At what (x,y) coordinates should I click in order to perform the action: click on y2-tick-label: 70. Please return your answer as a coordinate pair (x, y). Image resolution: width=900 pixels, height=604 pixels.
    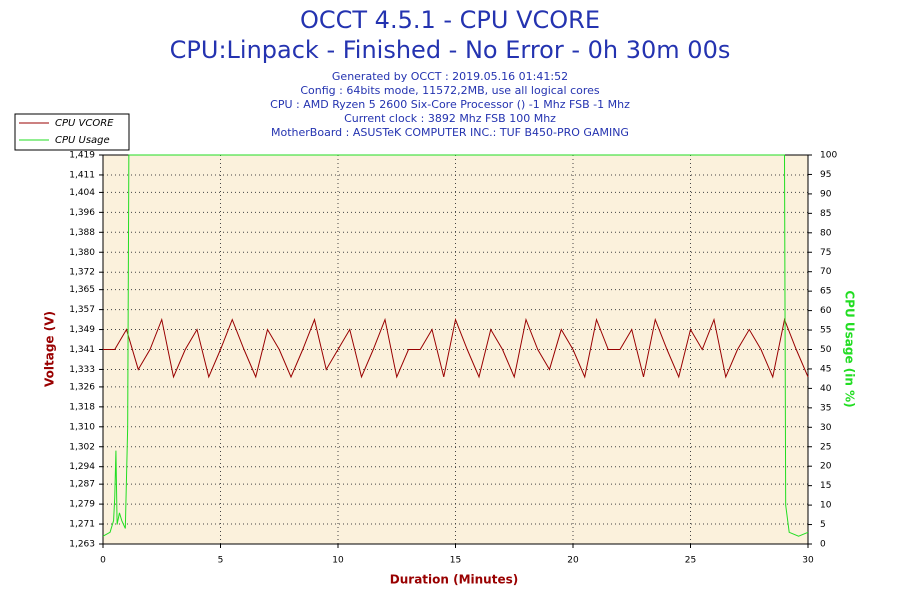
    Looking at the image, I should click on (826, 272).